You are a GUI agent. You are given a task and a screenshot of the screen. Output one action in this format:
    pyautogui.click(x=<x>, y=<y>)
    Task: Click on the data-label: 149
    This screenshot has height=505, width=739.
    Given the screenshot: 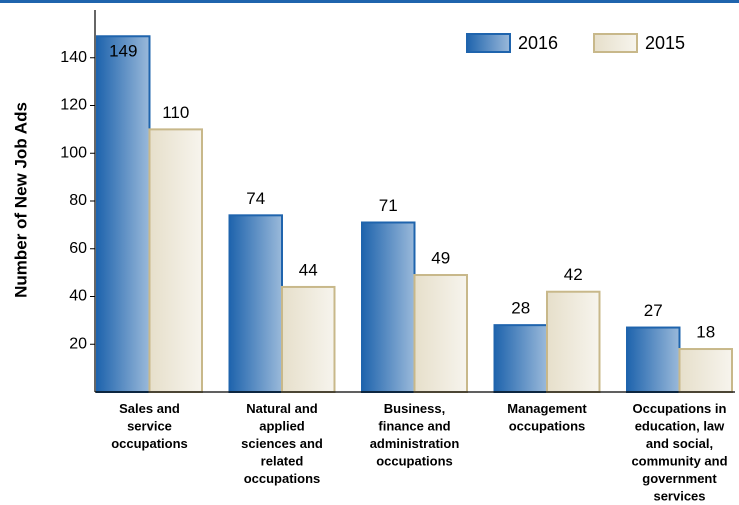 What is the action you would take?
    pyautogui.click(x=123, y=50)
    